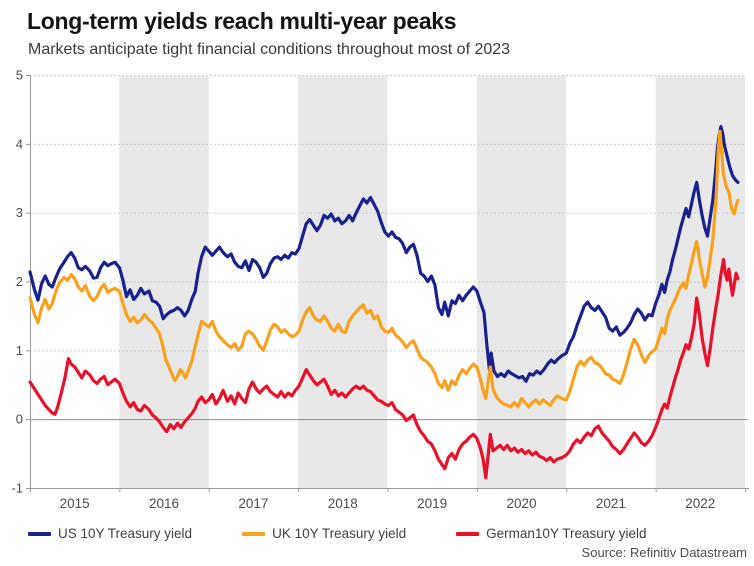 Image resolution: width=754 pixels, height=566 pixels. I want to click on legend-item-us: US 10Y Treasury yield, so click(110, 533).